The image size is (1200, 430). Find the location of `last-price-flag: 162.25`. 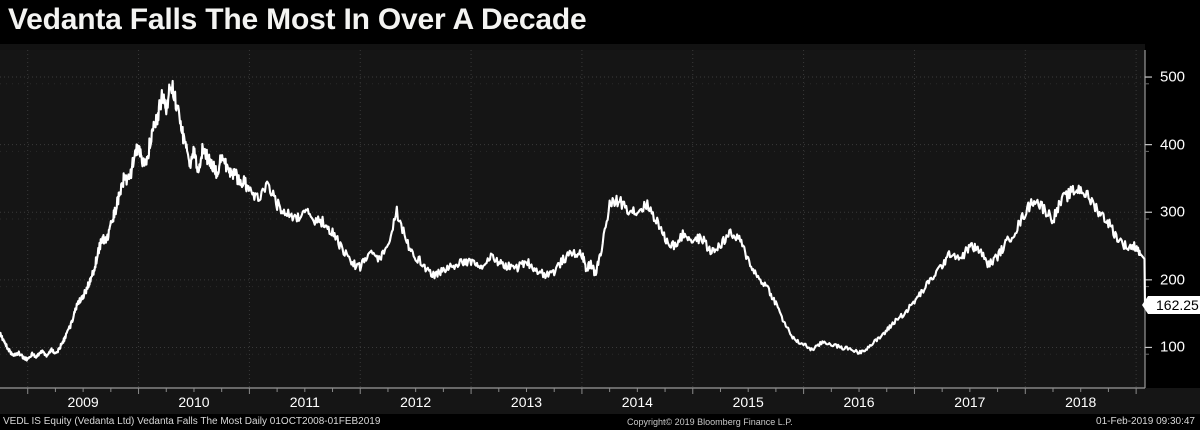

last-price-flag: 162.25 is located at coordinates (1171, 305).